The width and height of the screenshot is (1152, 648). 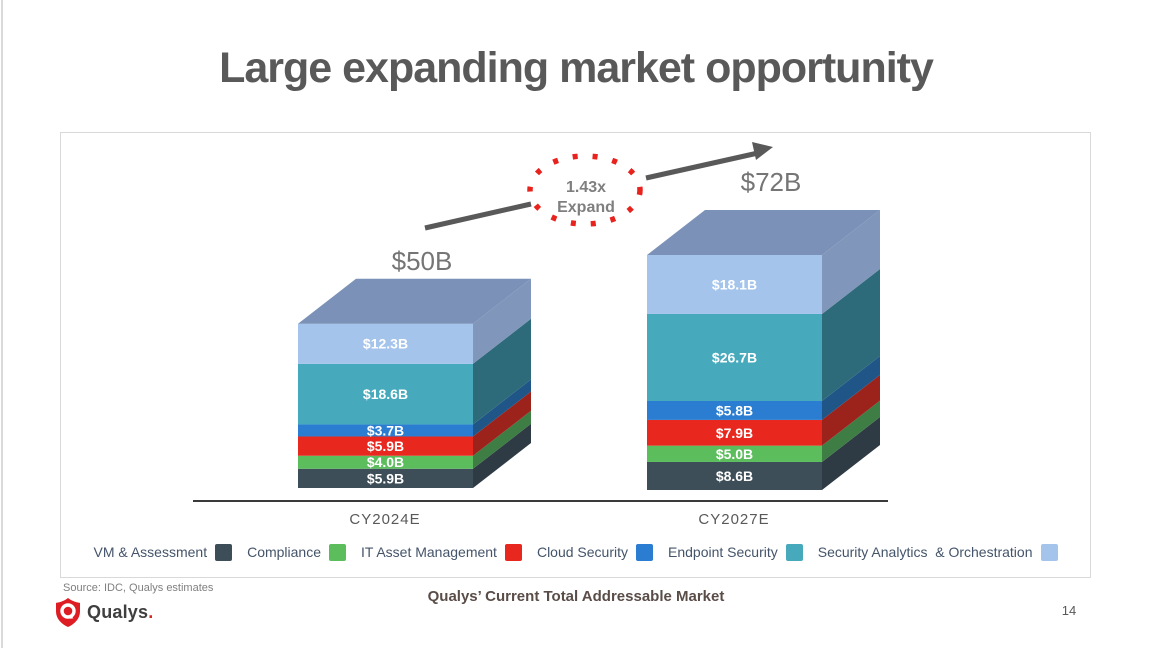 I want to click on growth-arrow-shaft-left, so click(x=478, y=216).